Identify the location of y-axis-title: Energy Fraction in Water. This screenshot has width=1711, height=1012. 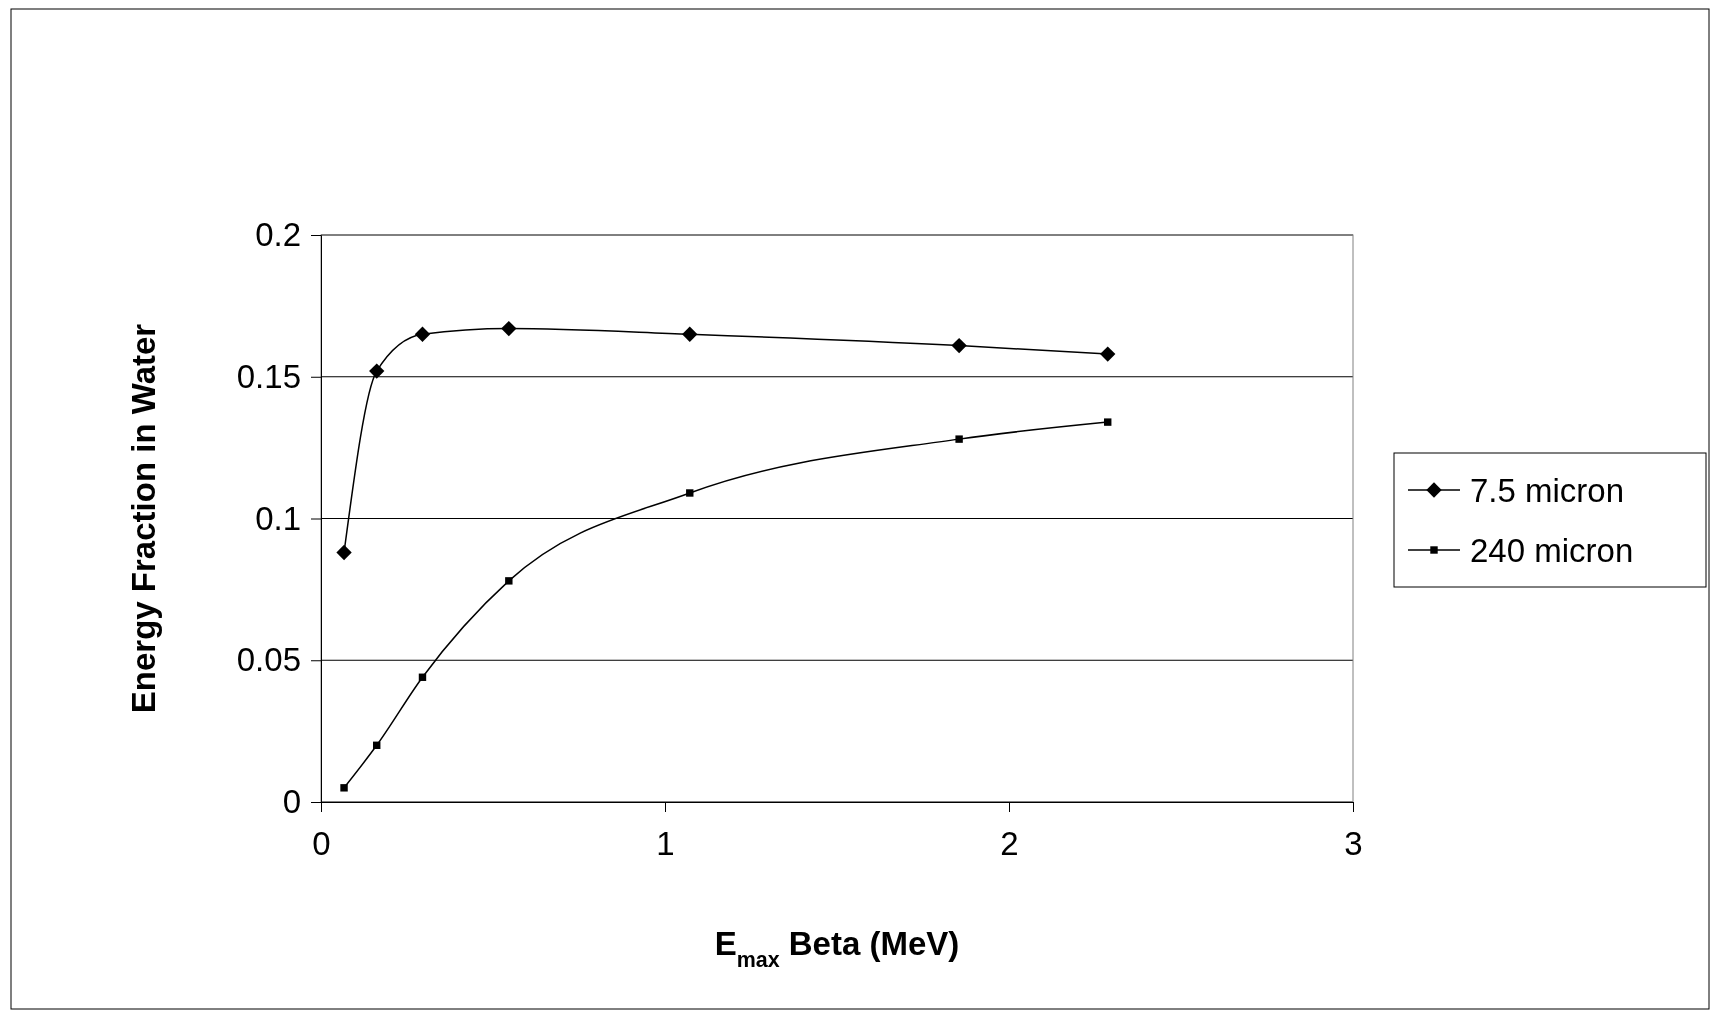
(143, 518).